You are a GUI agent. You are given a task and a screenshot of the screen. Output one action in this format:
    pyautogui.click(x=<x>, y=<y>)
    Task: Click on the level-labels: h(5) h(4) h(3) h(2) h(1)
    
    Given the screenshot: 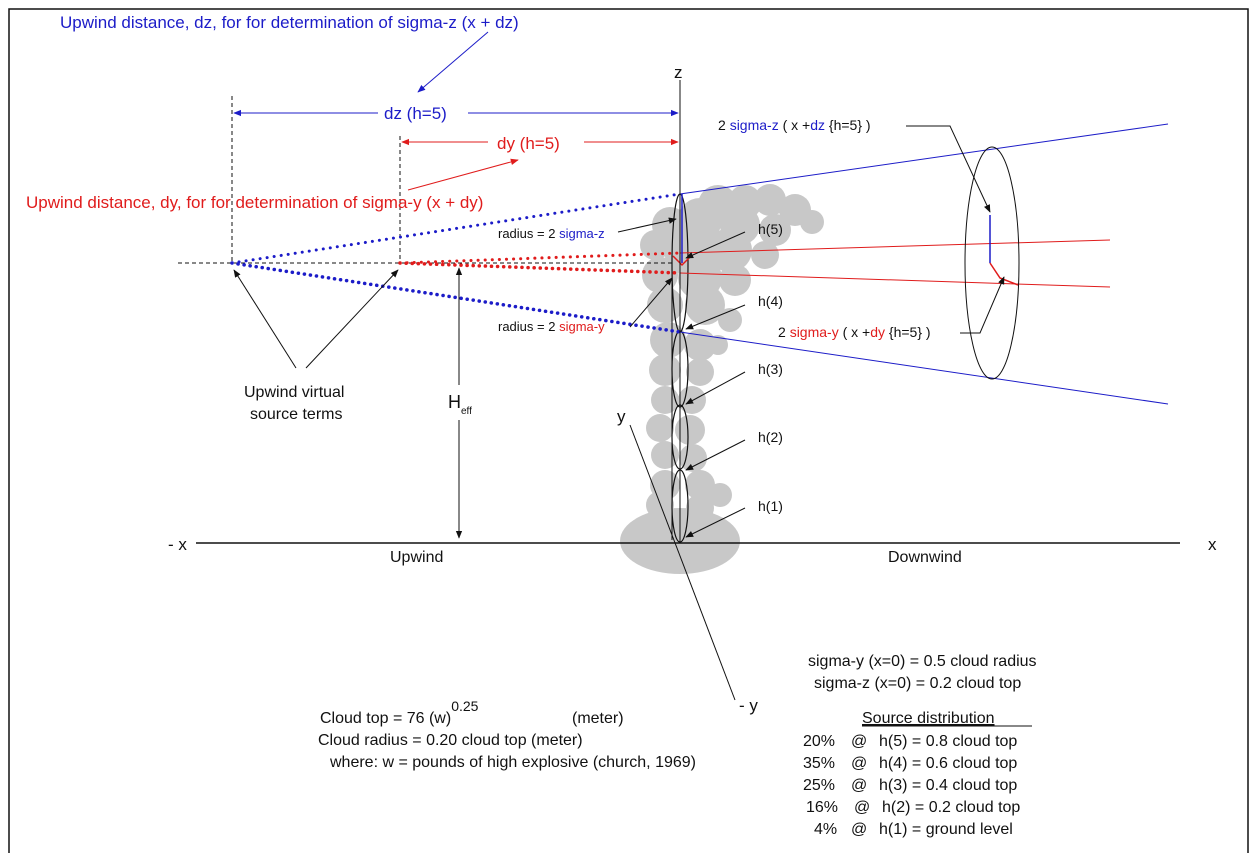 What is the action you would take?
    pyautogui.click(x=770, y=367)
    